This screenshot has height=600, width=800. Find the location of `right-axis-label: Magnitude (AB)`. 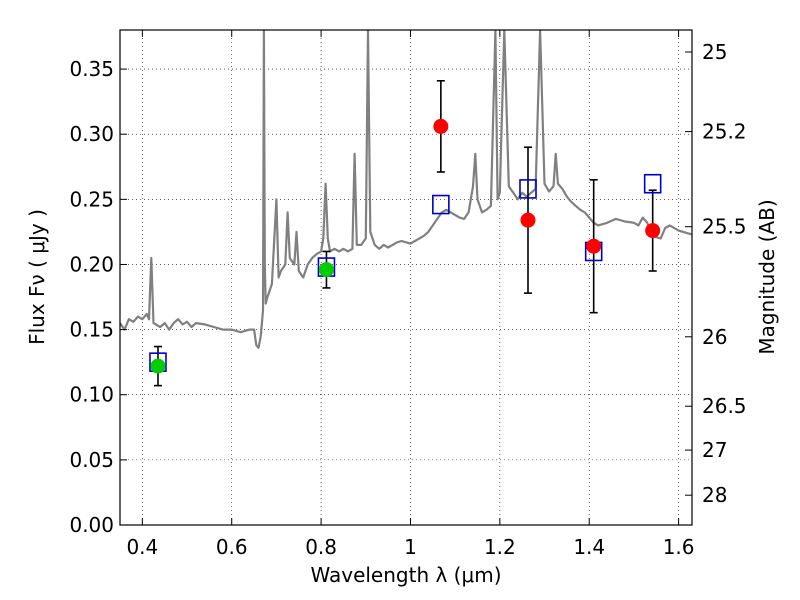

right-axis-label: Magnitude (AB) is located at coordinates (767, 276).